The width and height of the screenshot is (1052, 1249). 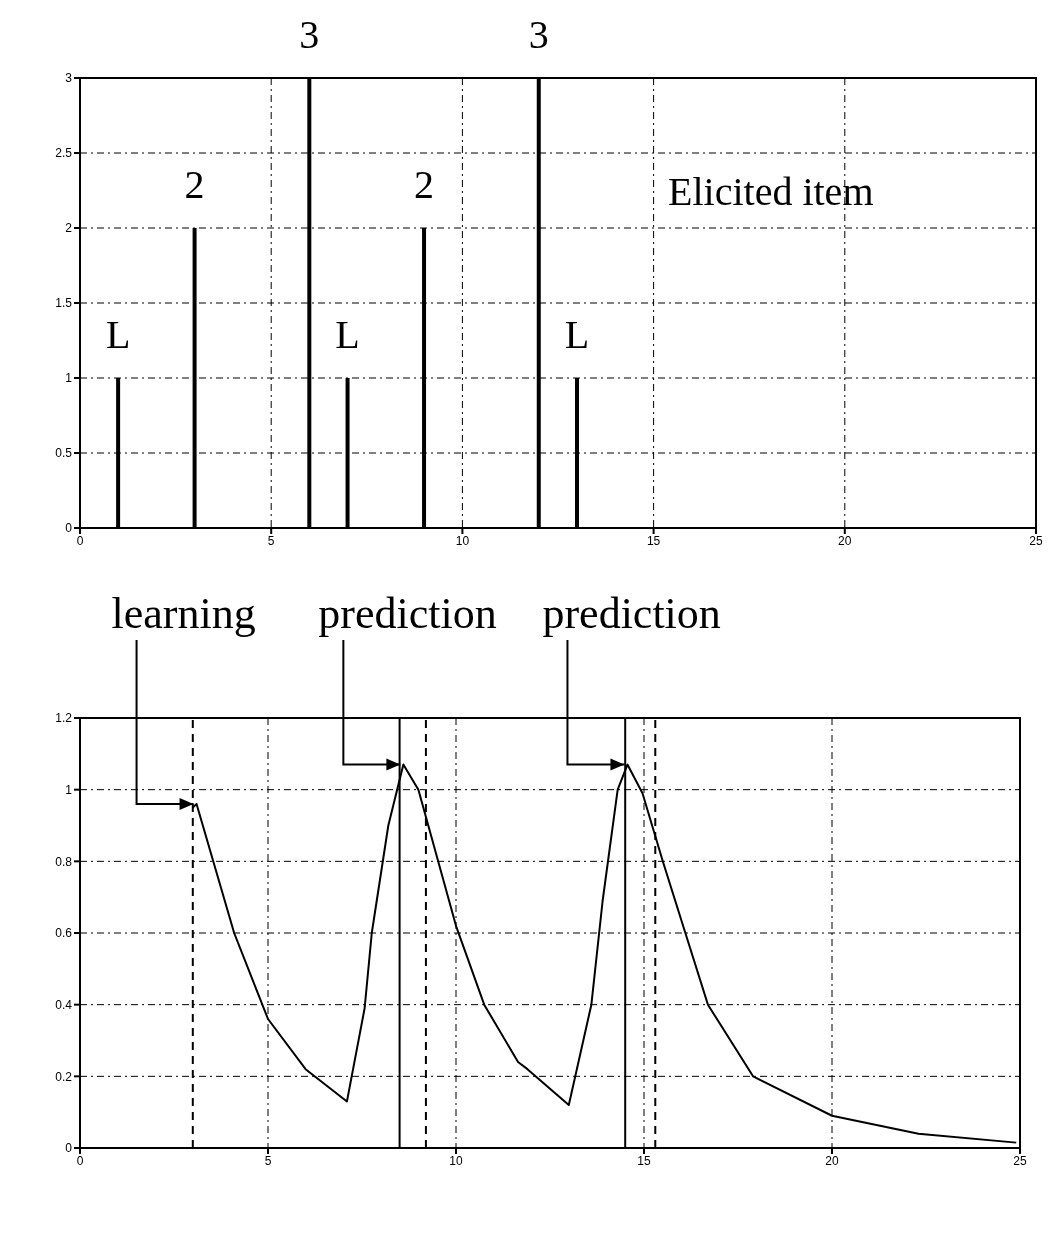 What do you see at coordinates (64, 933) in the screenshot?
I see `y-tick-label: 0.6` at bounding box center [64, 933].